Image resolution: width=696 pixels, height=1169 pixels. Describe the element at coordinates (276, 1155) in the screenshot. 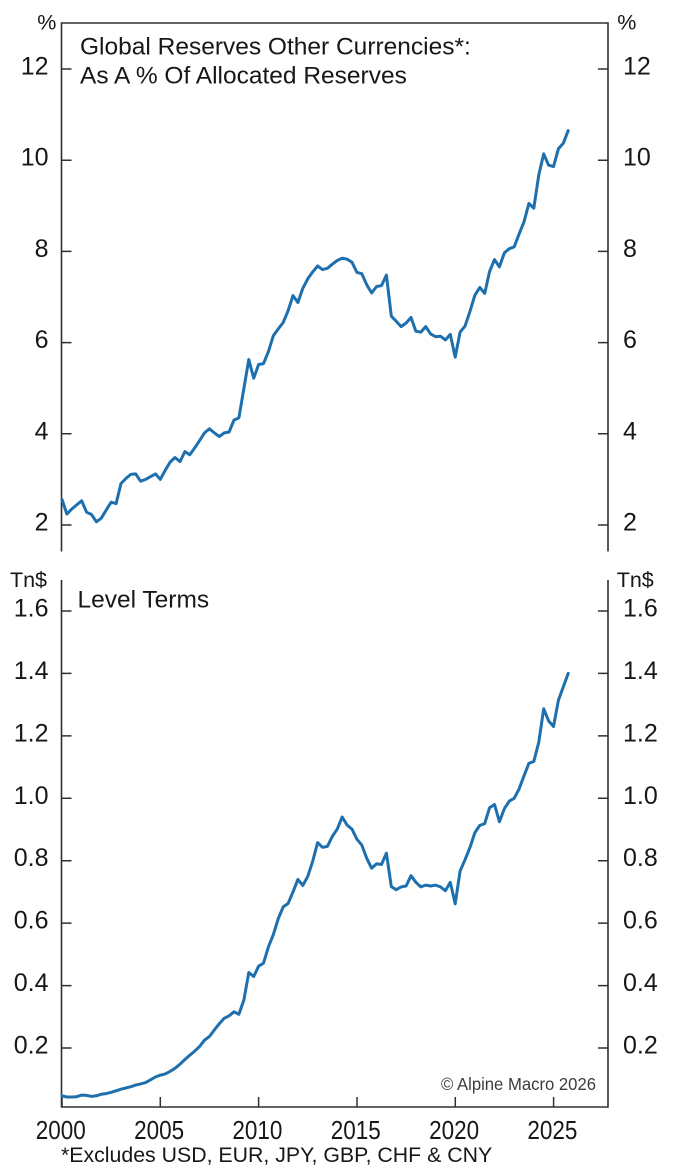

I see `svg-text:*Excludes USD, EUR, JPY, GBP,: *Excludes USD, EUR, JPY, GBP, CHF & CNY` at that location.